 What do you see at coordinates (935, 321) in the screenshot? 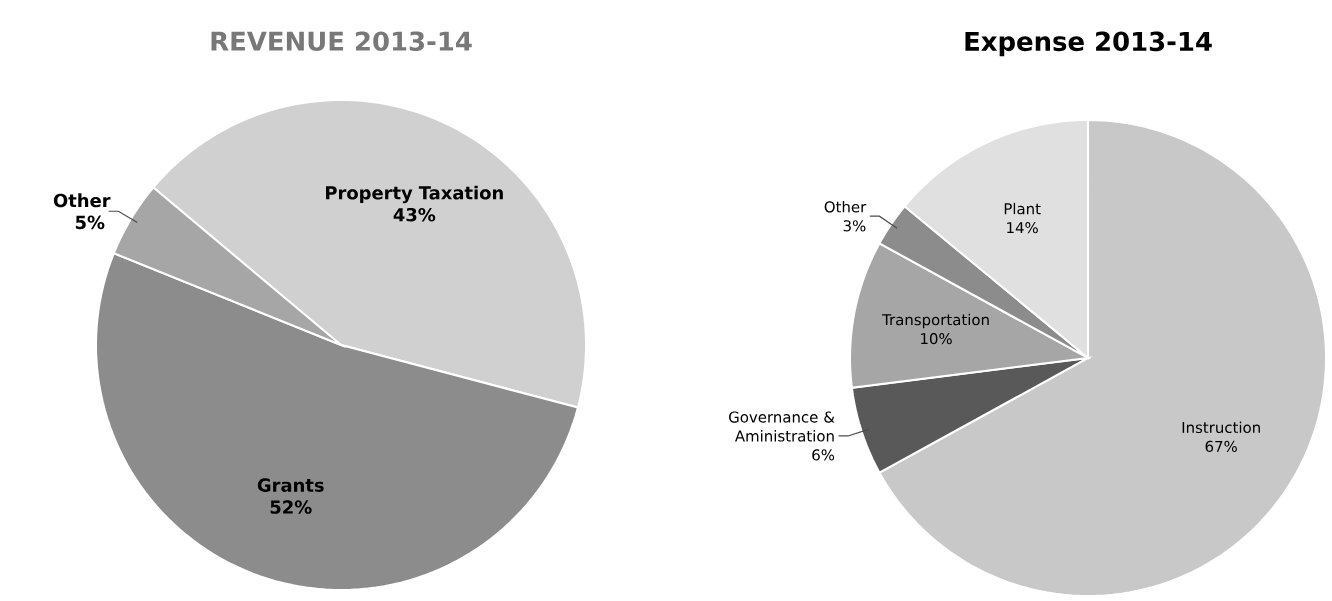
I see `slice-label: Transportation` at bounding box center [935, 321].